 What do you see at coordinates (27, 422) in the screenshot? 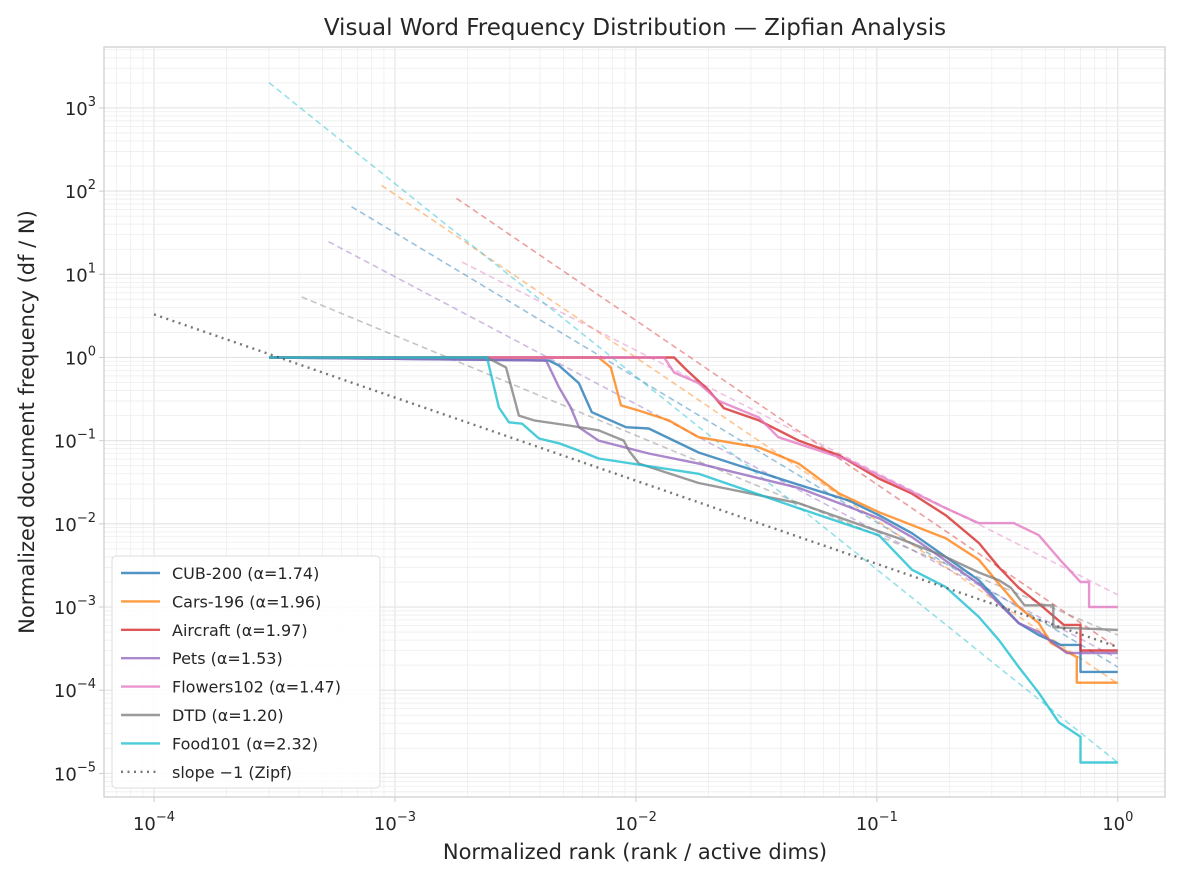
I see `y-axis-label: Normalized document frequency (df / N)` at bounding box center [27, 422].